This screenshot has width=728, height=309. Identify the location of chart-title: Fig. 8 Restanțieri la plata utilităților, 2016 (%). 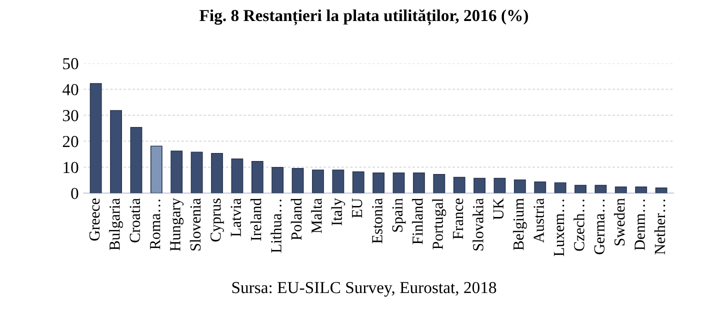
(364, 17).